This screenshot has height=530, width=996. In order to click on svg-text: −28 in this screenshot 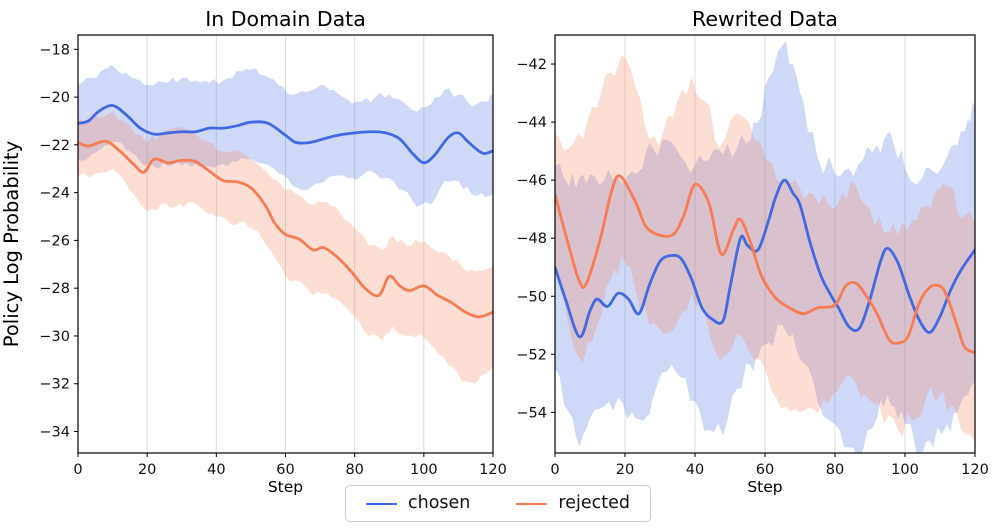, I will do `click(54, 289)`.